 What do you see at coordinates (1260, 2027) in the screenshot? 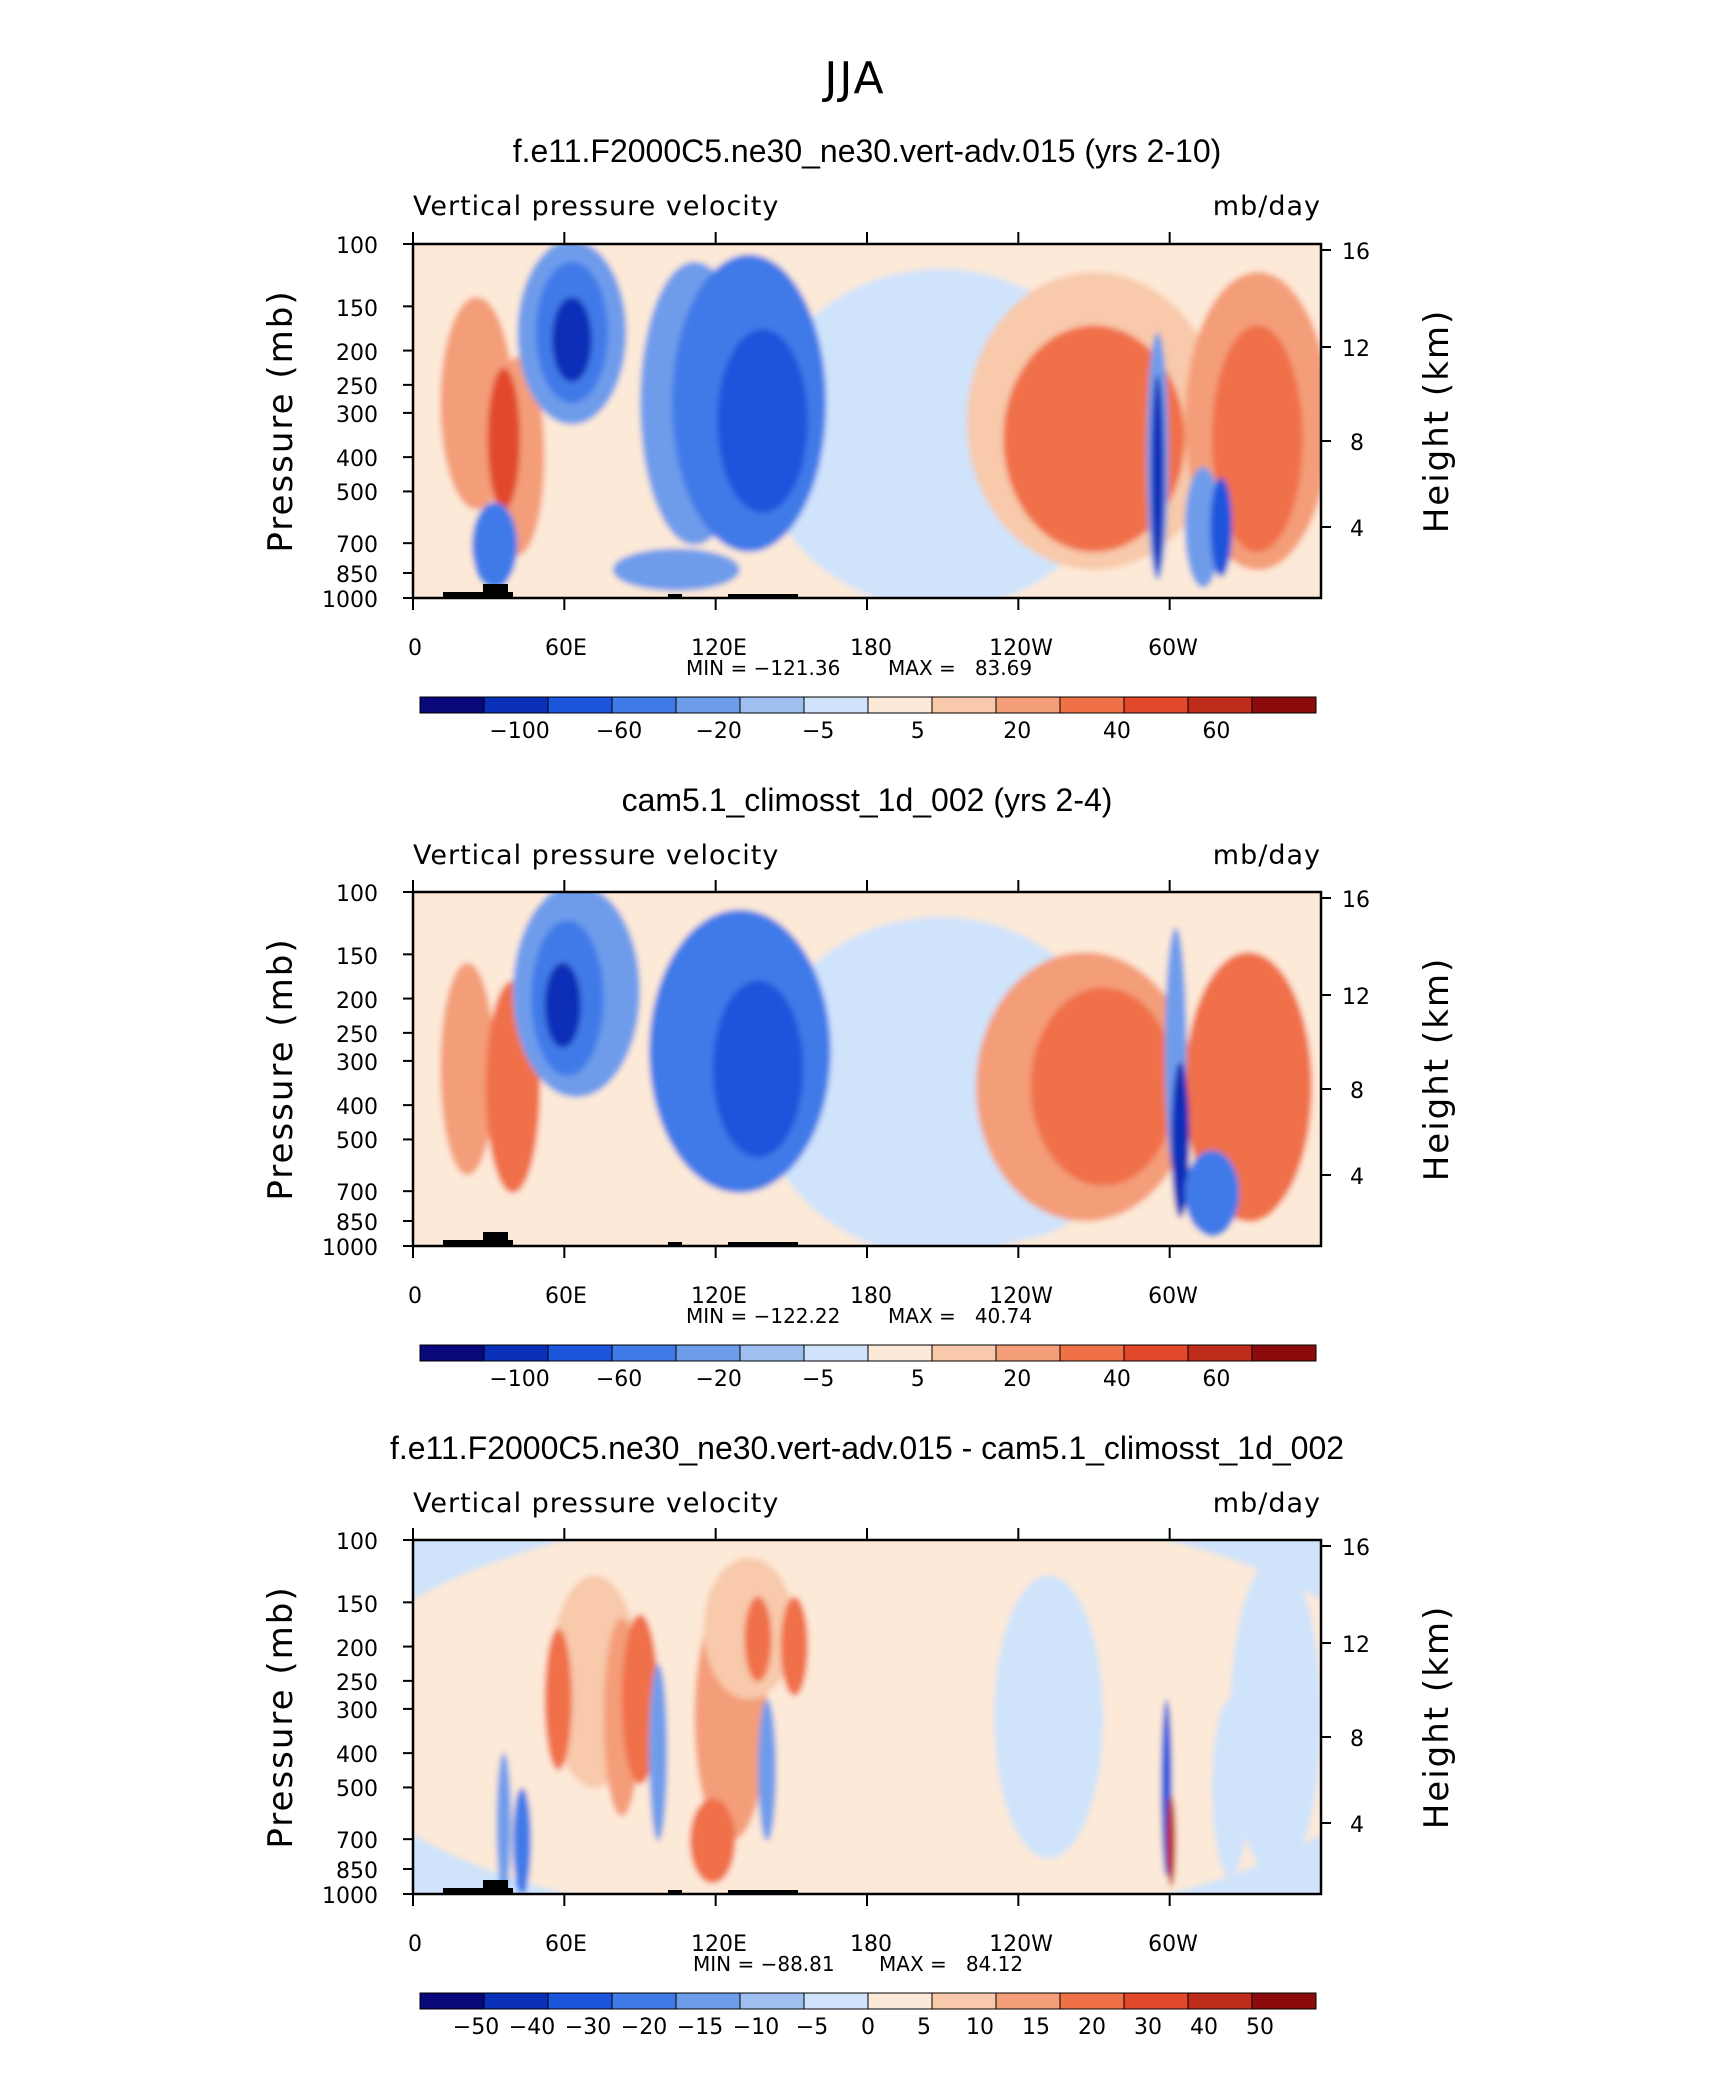
I see `colorbar-label: 50` at bounding box center [1260, 2027].